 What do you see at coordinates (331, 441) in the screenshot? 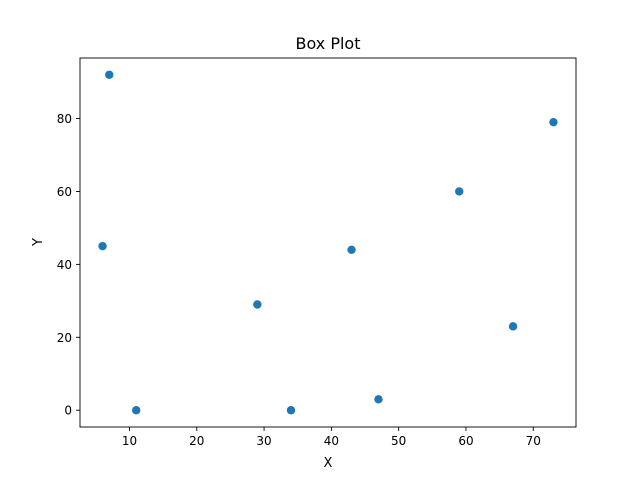
I see `x-tick-label: 40` at bounding box center [331, 441].